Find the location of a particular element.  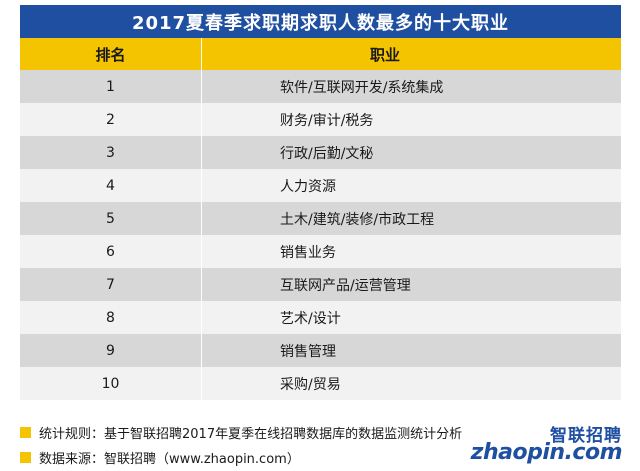

job-cell: 销售管理 is located at coordinates (308, 351).